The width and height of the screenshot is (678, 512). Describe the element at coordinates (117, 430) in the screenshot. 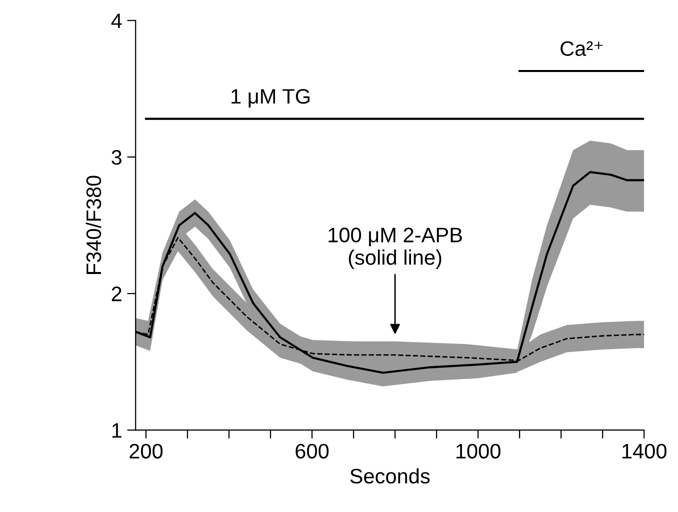

I see `y-tick-label: 1` at that location.